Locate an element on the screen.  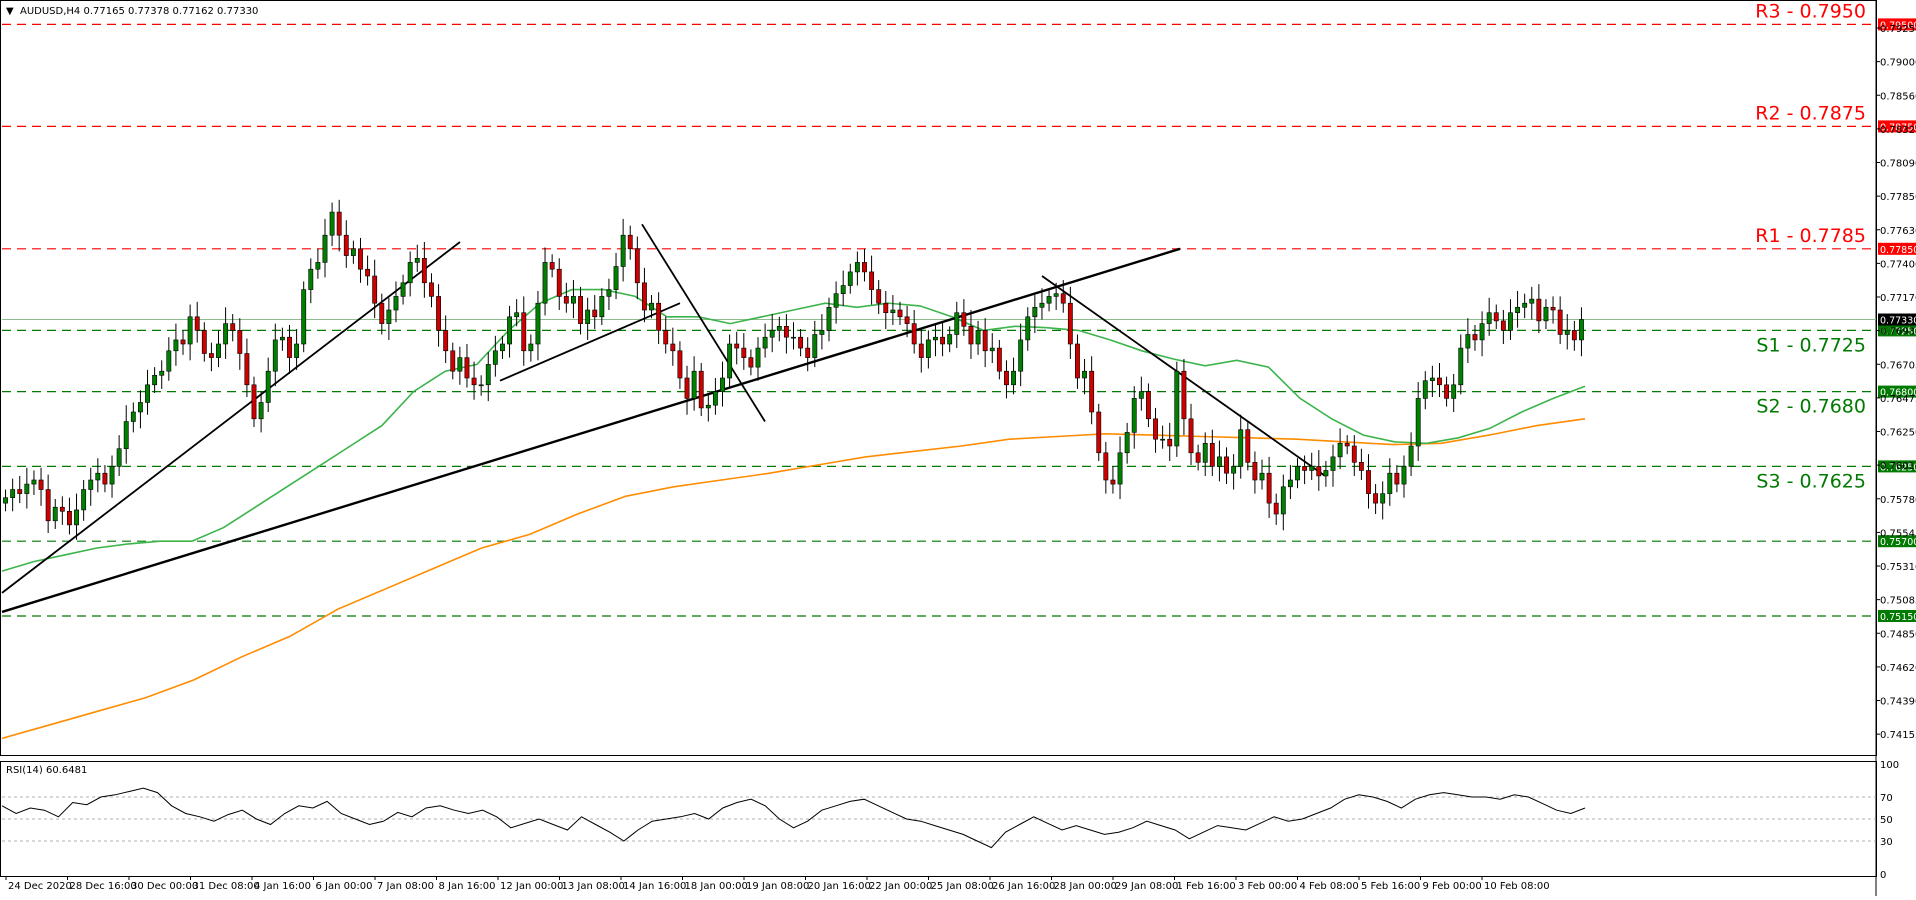
x-tick-label-13: 20 Jan 16:00 is located at coordinates (839, 886).